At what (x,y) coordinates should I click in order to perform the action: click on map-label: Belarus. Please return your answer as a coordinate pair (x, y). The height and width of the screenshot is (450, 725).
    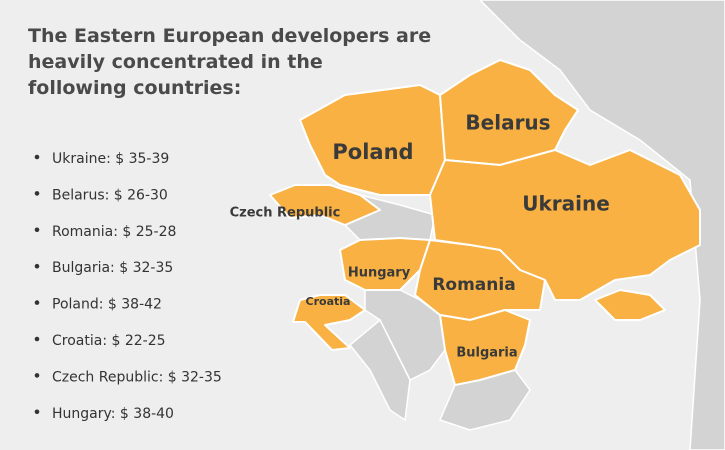
    Looking at the image, I should click on (507, 123).